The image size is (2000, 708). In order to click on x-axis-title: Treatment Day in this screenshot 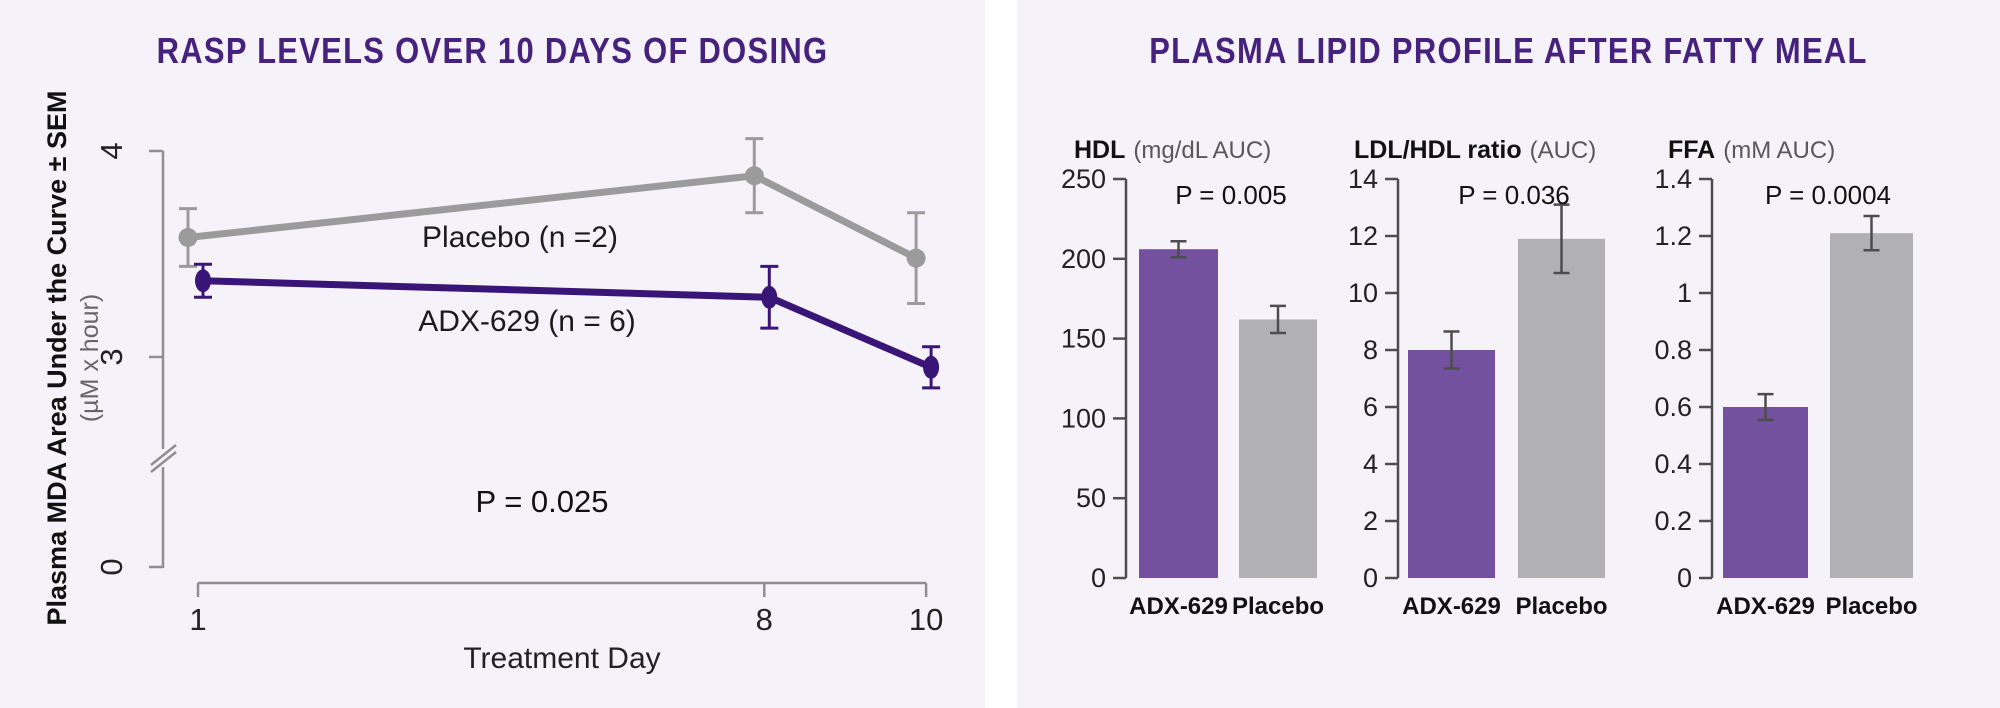, I will do `click(561, 658)`.